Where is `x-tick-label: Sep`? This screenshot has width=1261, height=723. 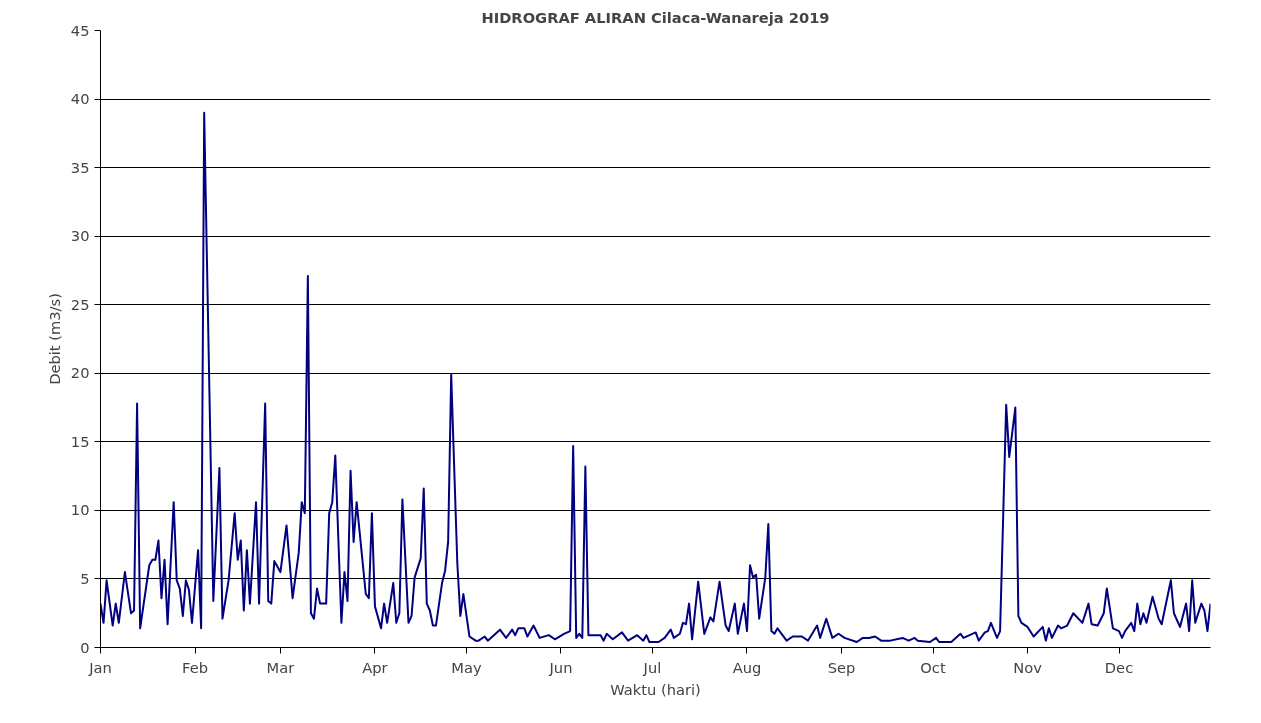
x-tick-label: Sep is located at coordinates (841, 667).